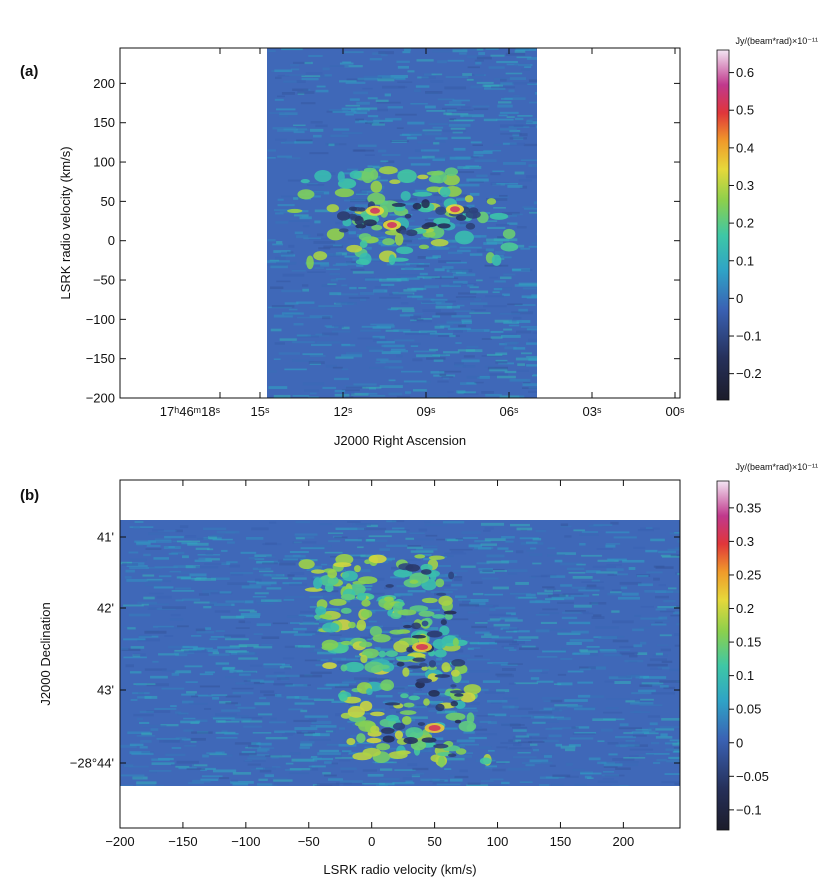 The image size is (830, 887). What do you see at coordinates (776, 467) in the screenshot?
I see `panel-b-colorbar-unit: Jy/(beam*rad)×10⁻¹¹` at bounding box center [776, 467].